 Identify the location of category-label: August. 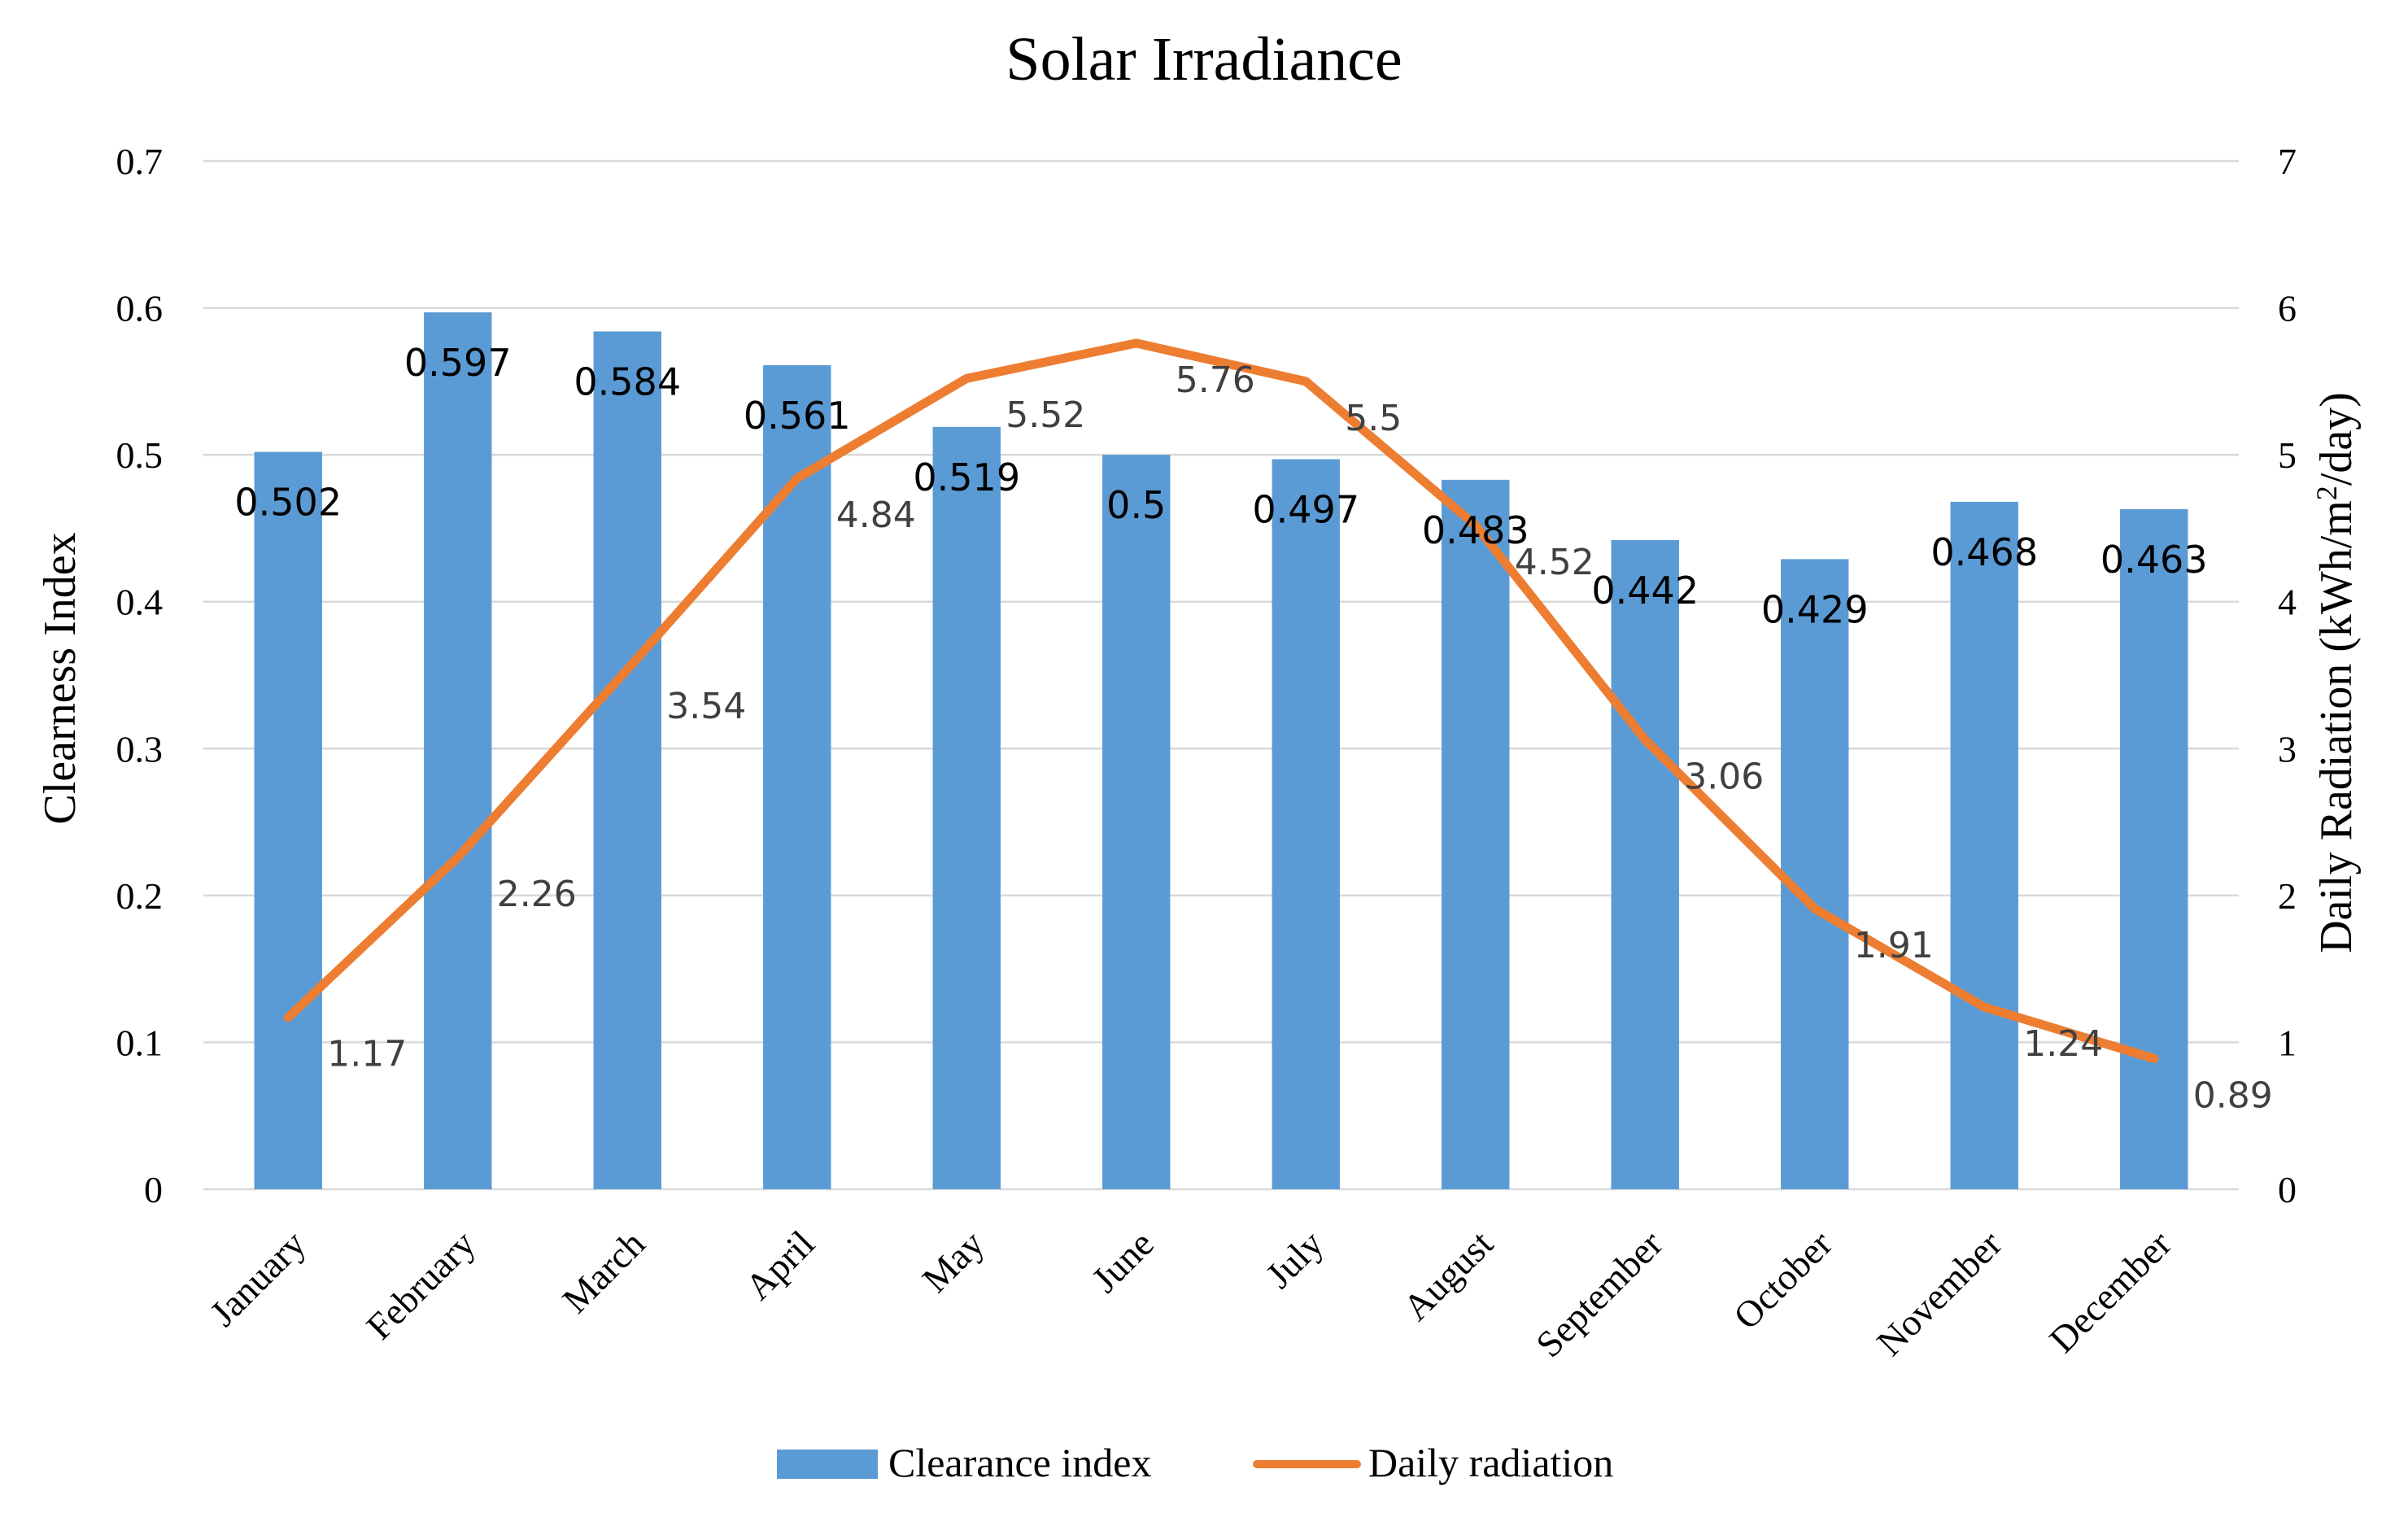
(1448, 1275).